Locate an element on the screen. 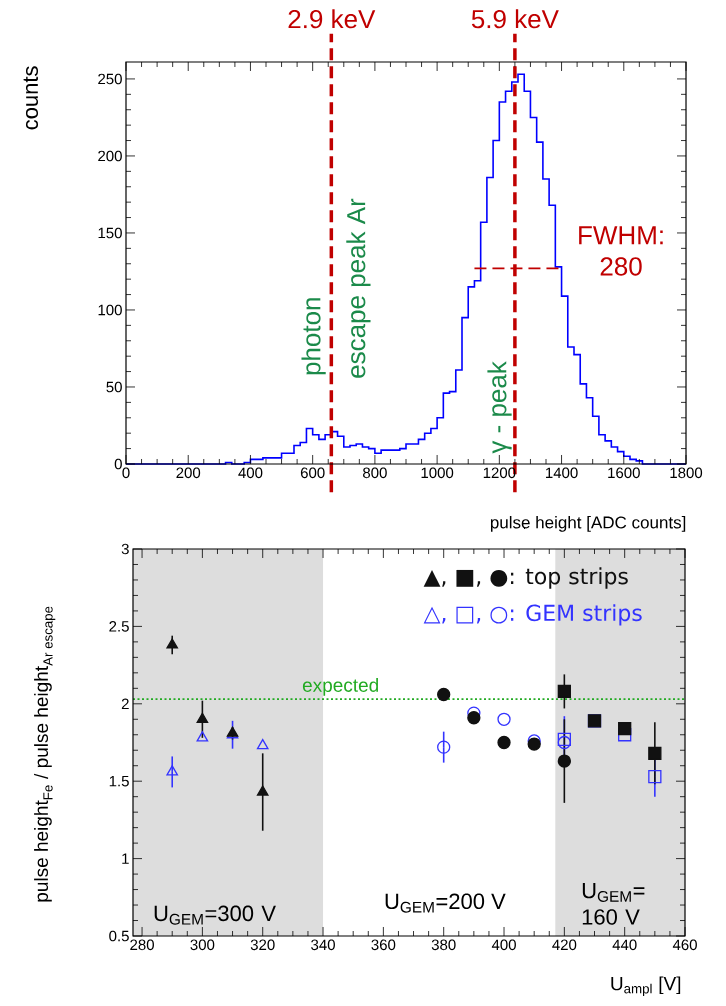 The width and height of the screenshot is (726, 1006). ref-line-label: 2.9 keV is located at coordinates (332, 19).